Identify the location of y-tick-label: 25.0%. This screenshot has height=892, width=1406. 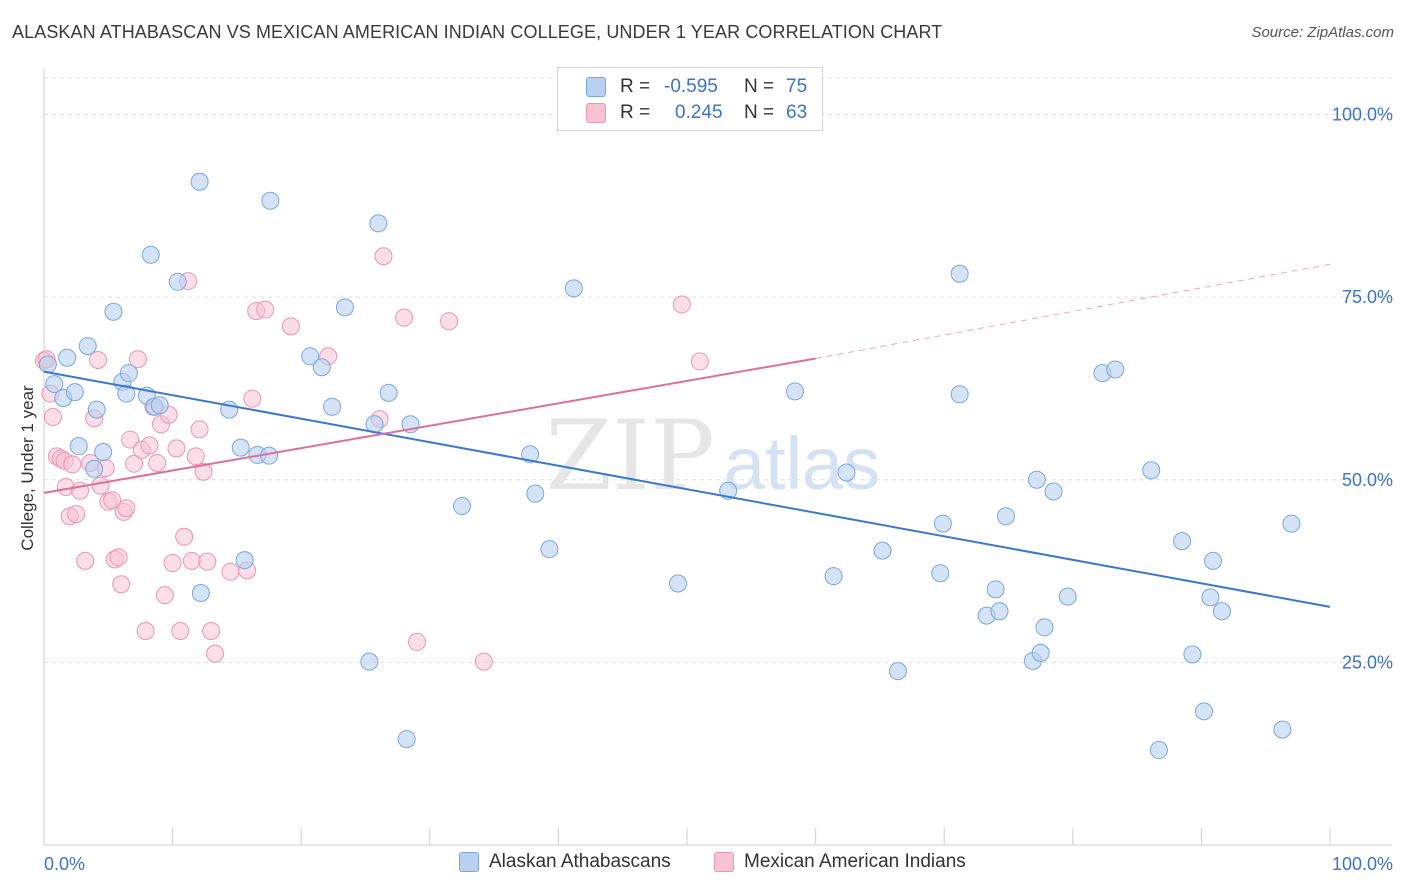
(1367, 662).